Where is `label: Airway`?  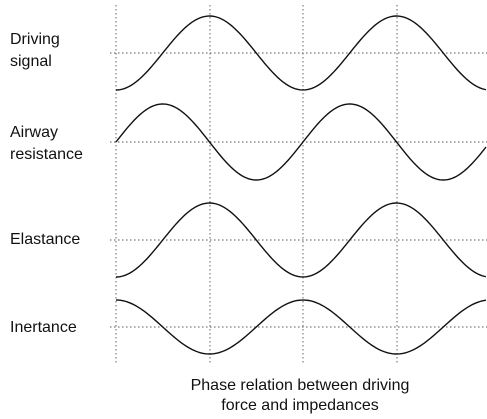
label: Airway is located at coordinates (34, 132).